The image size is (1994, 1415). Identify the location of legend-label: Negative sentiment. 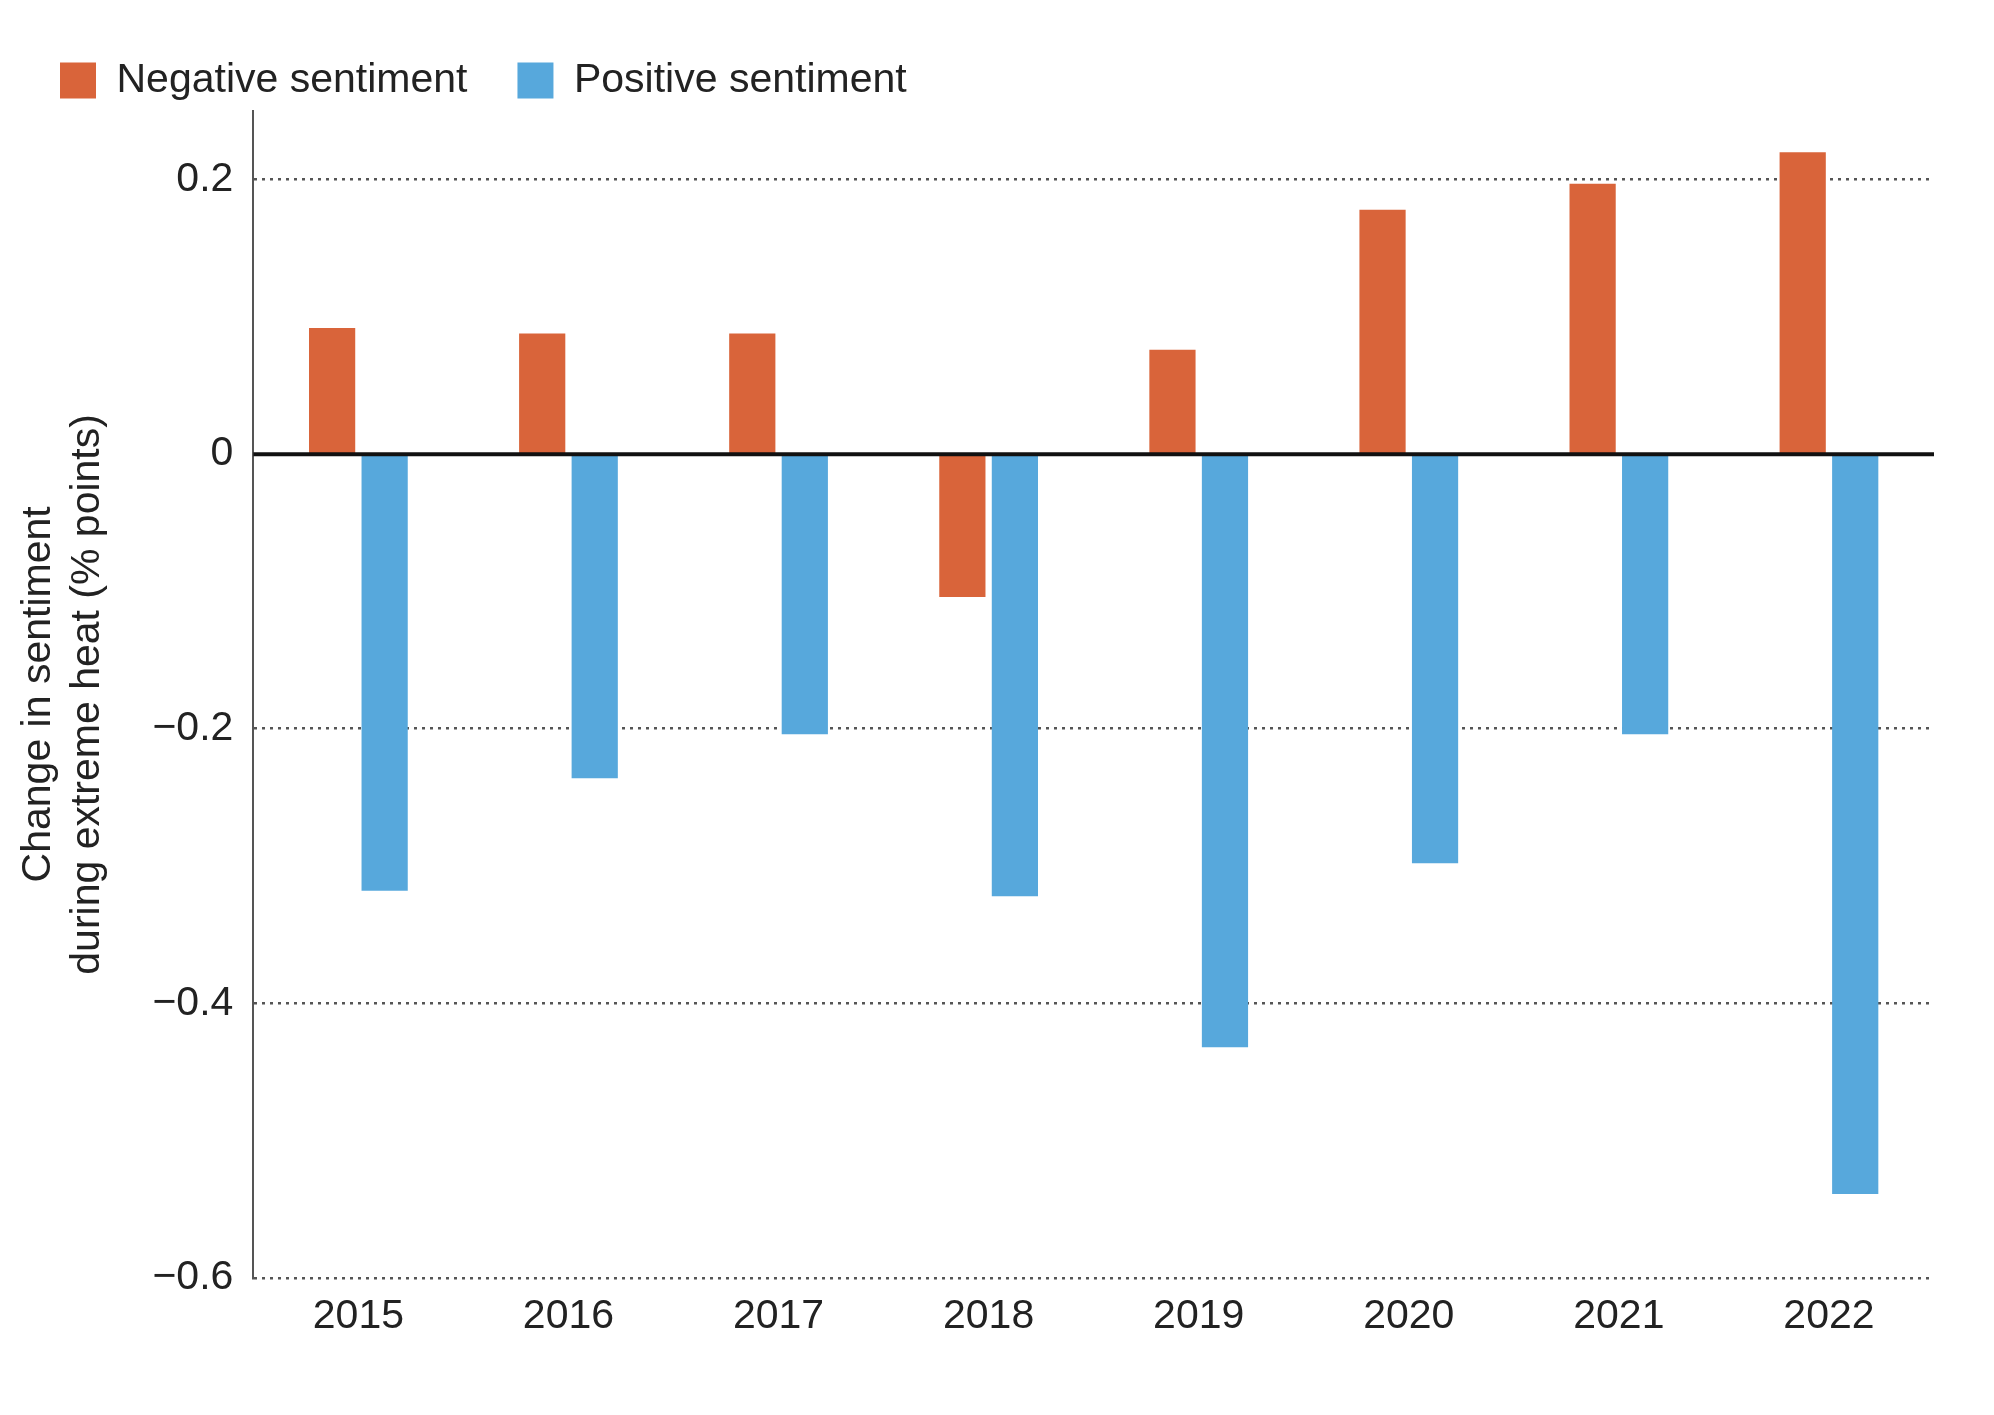
(292, 77).